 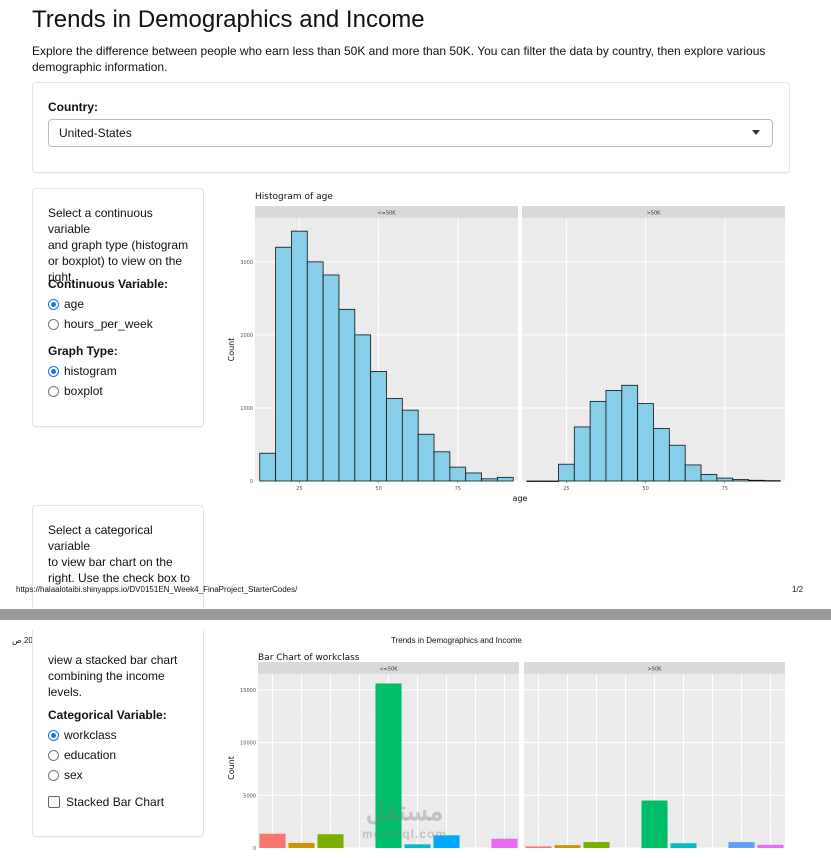 I want to click on continuous-variable-label: Continuous Variable:, so click(x=108, y=284).